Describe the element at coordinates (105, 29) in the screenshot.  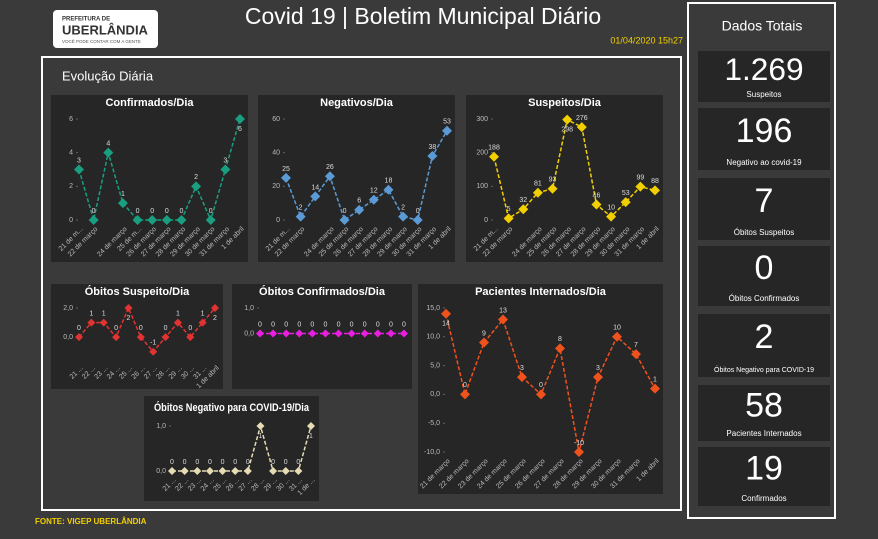
I see `logo-name: UBERLÂNDIA` at that location.